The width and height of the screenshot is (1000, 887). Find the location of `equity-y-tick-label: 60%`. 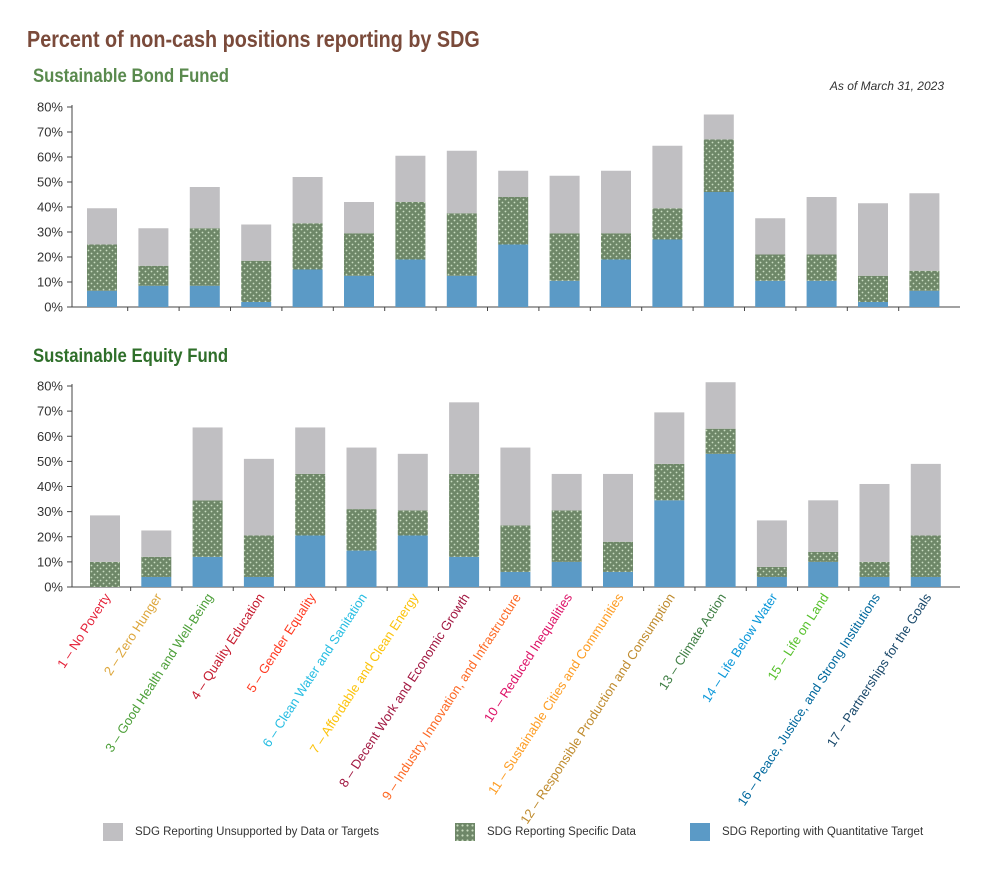

equity-y-tick-label: 60% is located at coordinates (50, 436).